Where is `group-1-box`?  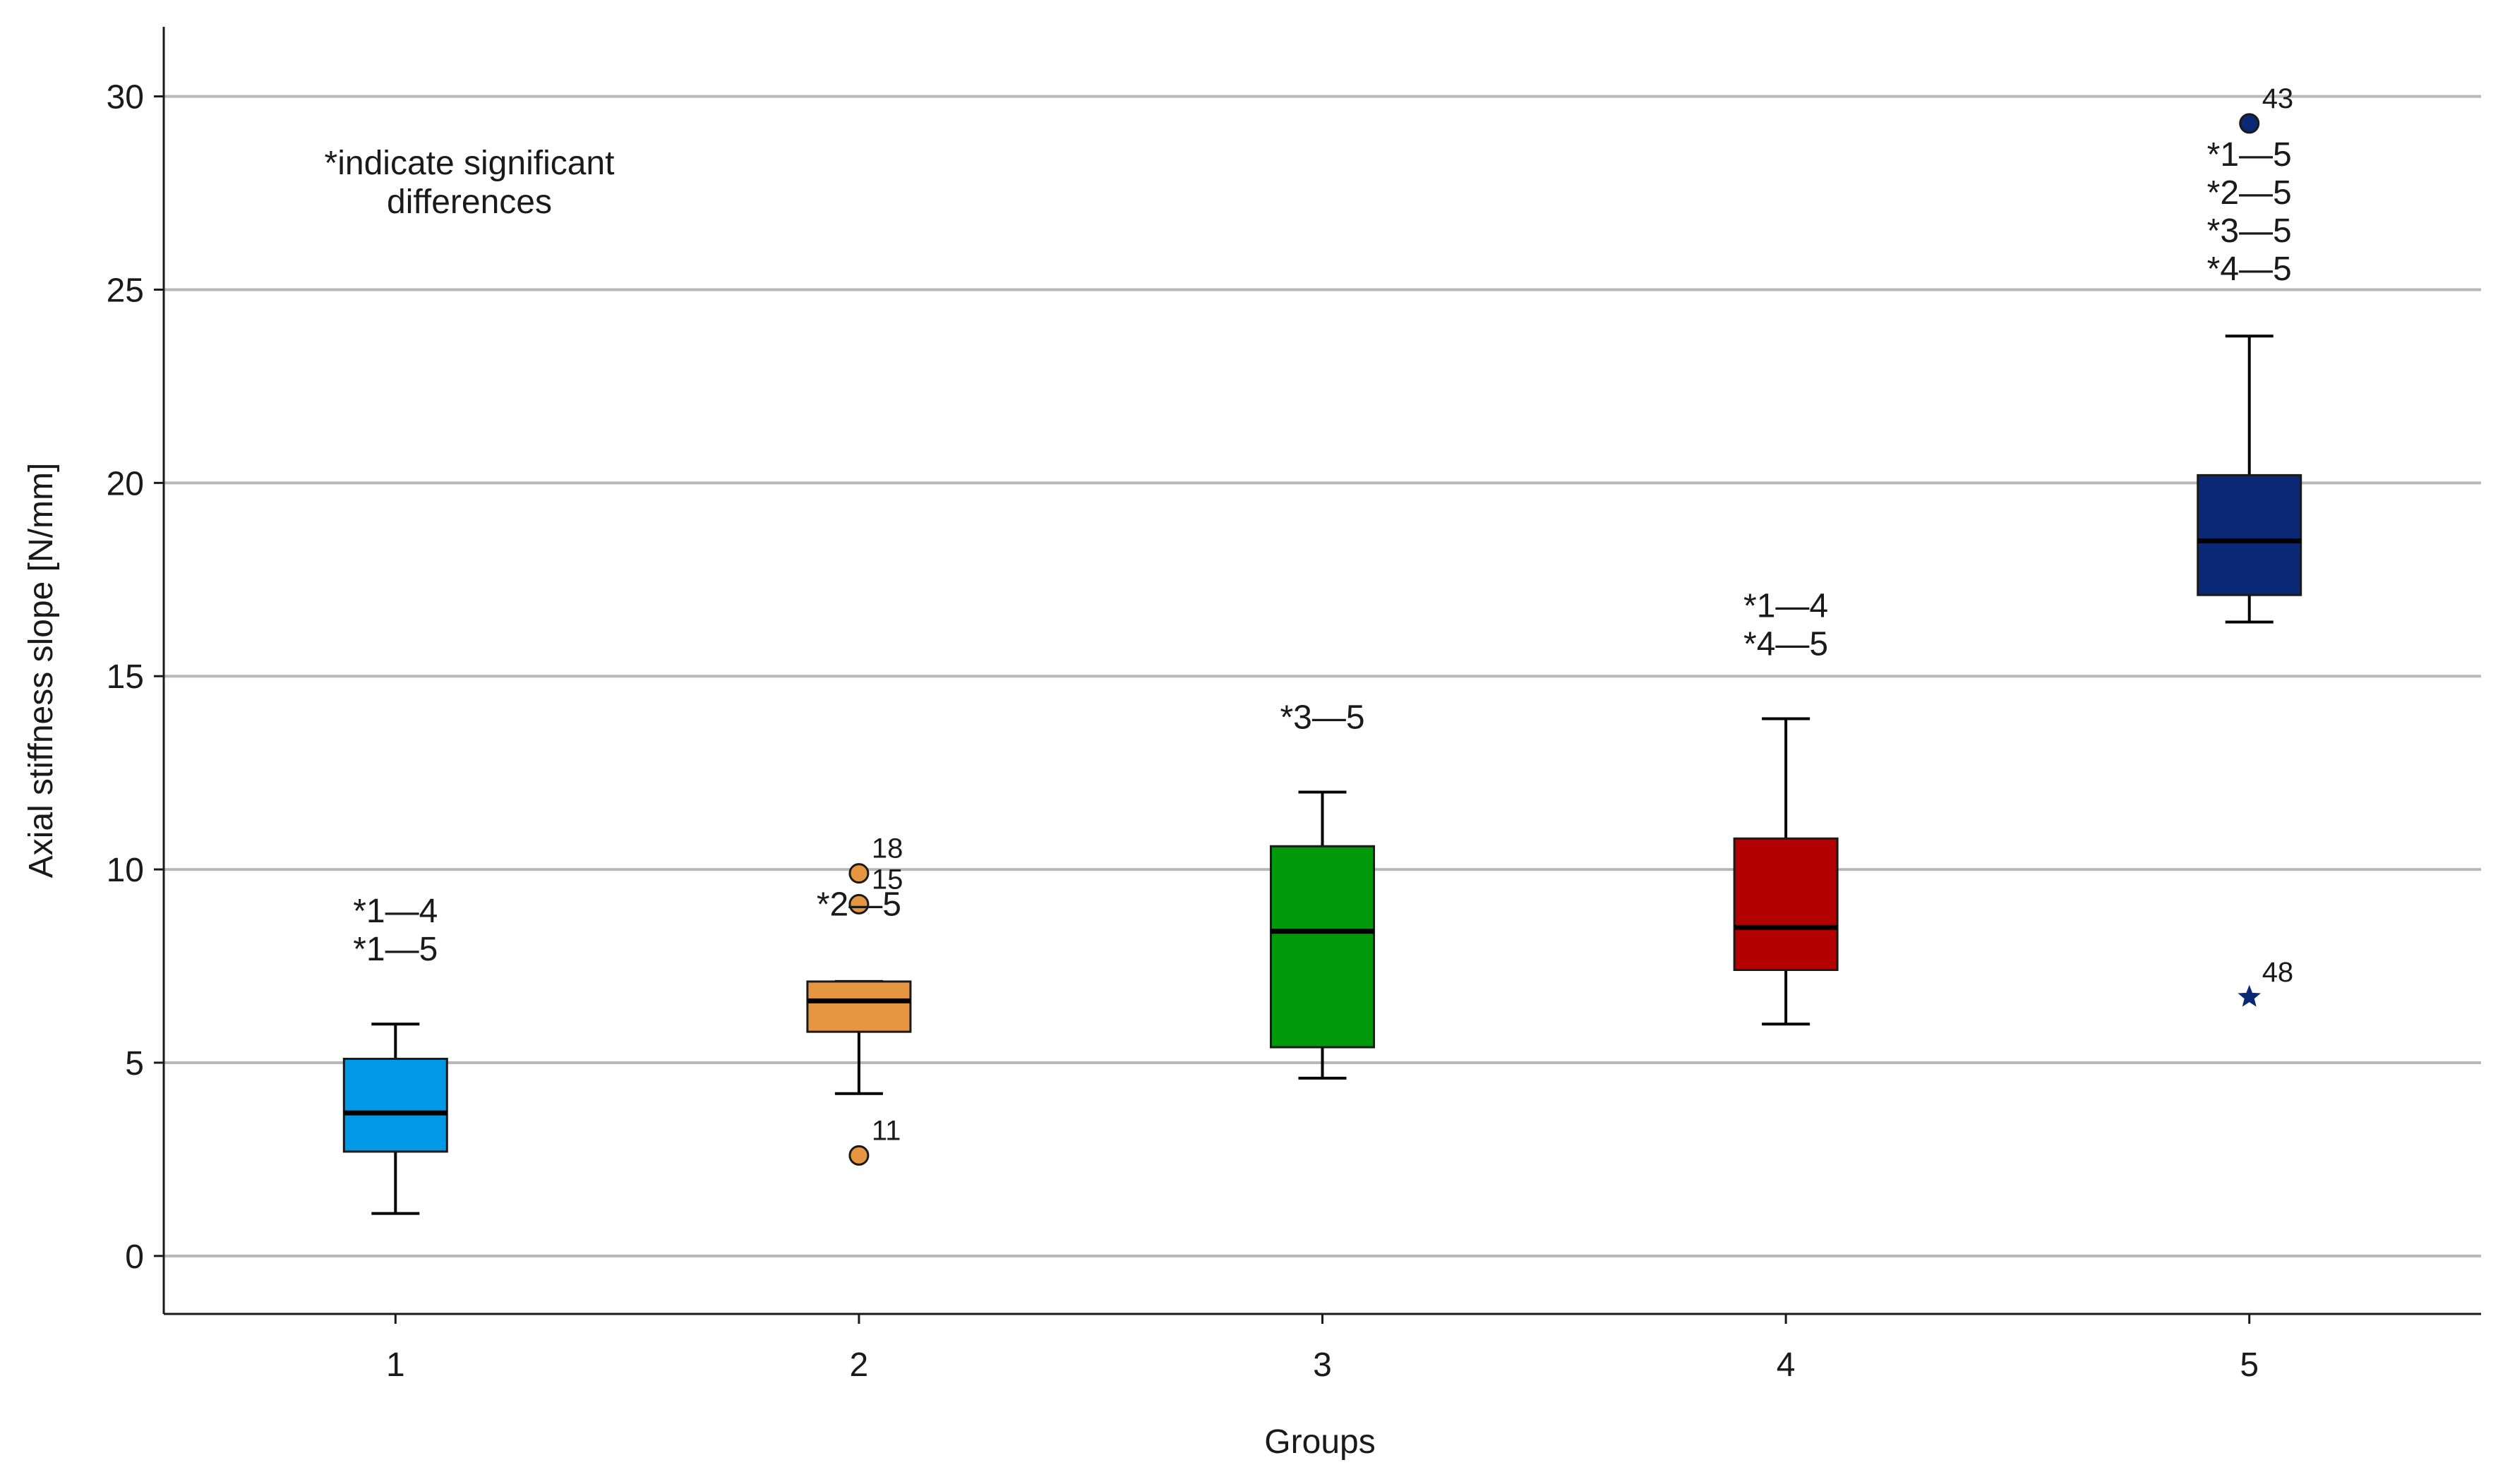
group-1-box is located at coordinates (395, 1105).